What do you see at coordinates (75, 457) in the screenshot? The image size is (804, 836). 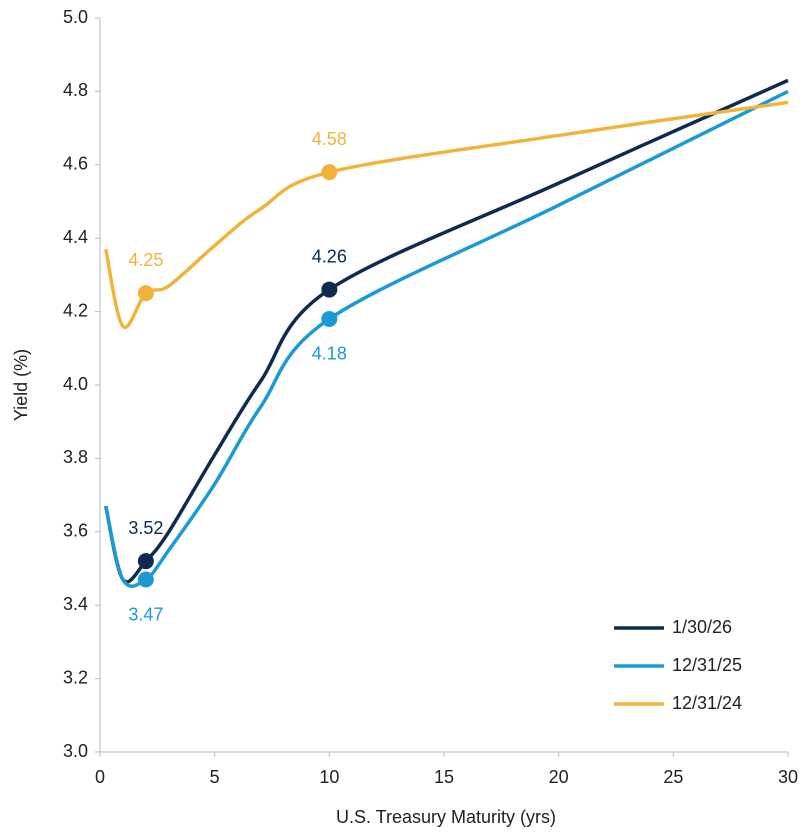 I see `y-tick-label: 3.8` at bounding box center [75, 457].